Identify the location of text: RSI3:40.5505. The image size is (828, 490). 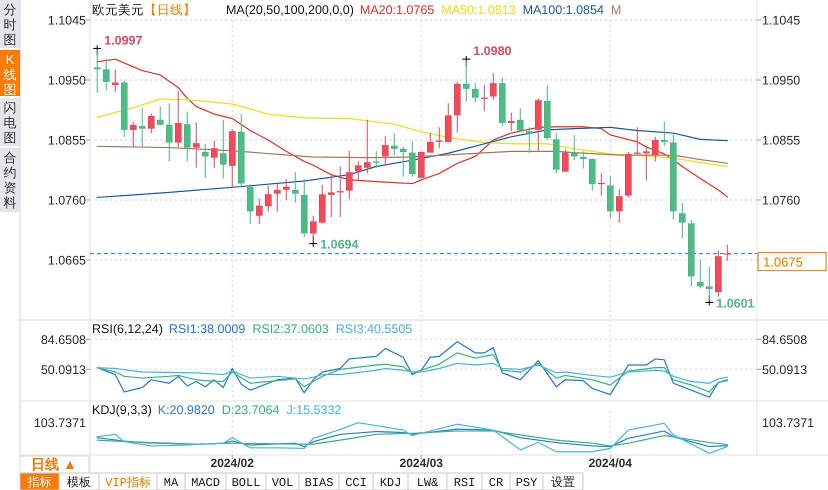
(374, 329).